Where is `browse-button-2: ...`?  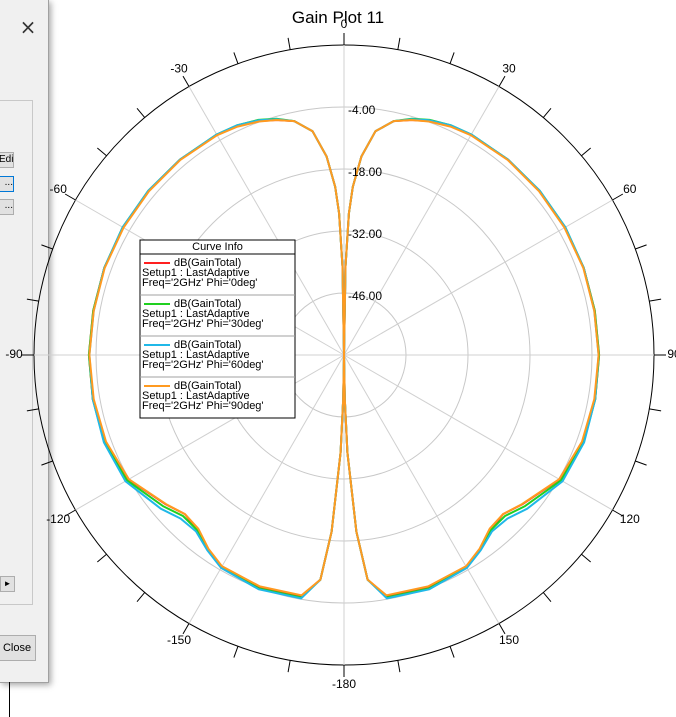 browse-button-2: ... is located at coordinates (7, 207).